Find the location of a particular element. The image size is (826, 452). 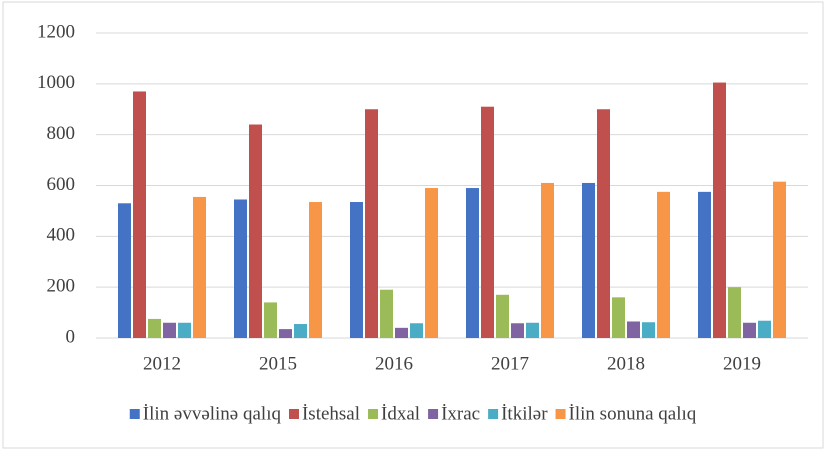

legend-label: İlin əvvəlinə qalıq is located at coordinates (212, 413).